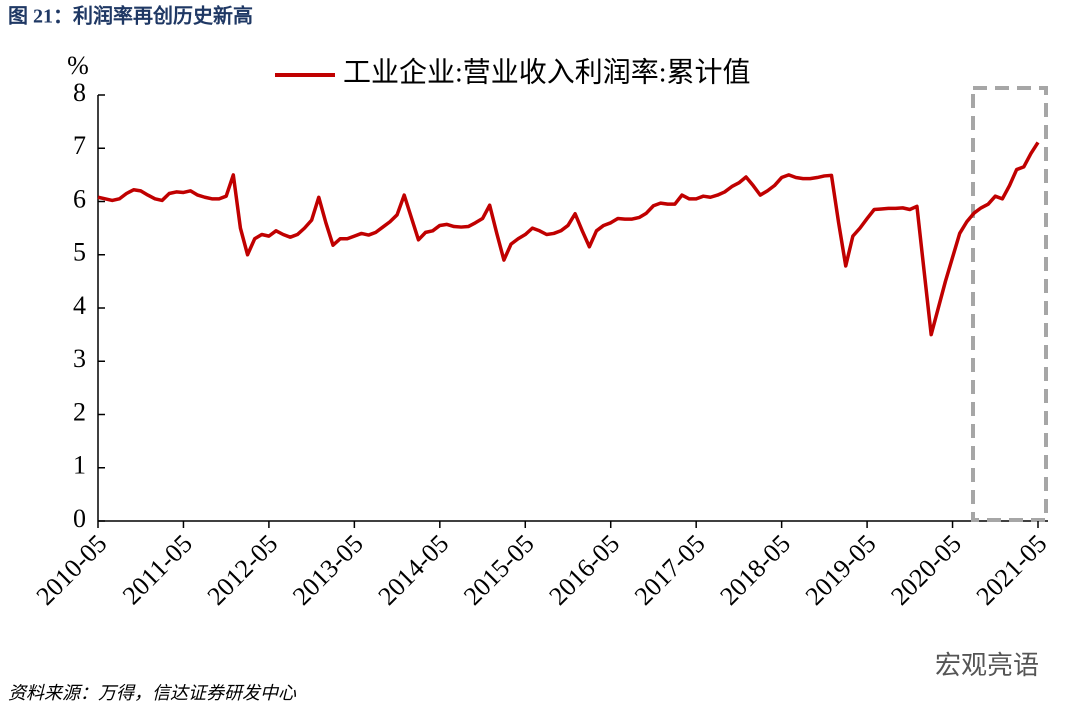 The height and width of the screenshot is (719, 1080). What do you see at coordinates (78, 65) in the screenshot?
I see `y-axis-label: %` at bounding box center [78, 65].